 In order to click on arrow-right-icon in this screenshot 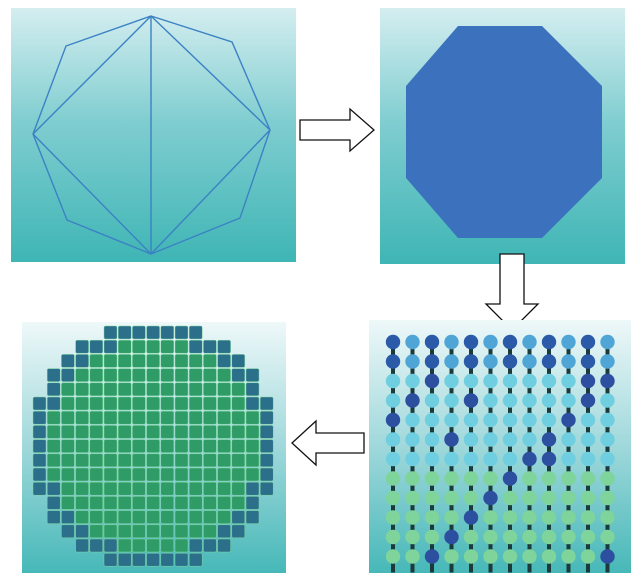, I will do `click(337, 130)`.